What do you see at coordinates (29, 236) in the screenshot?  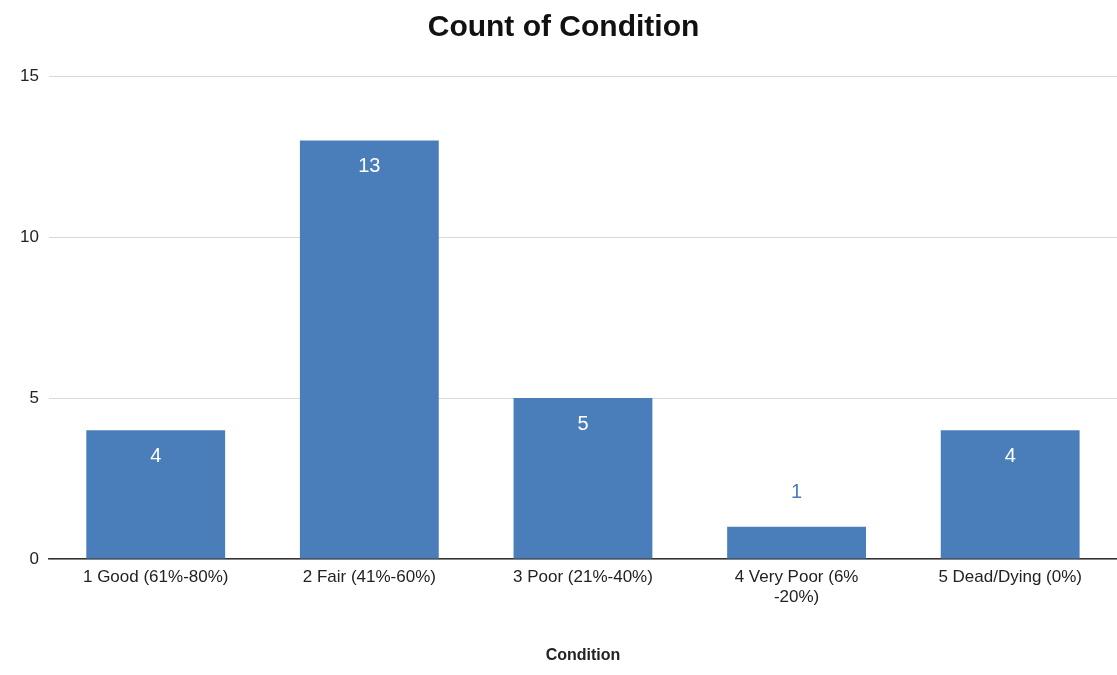 I see `y-tick-label: 10` at bounding box center [29, 236].